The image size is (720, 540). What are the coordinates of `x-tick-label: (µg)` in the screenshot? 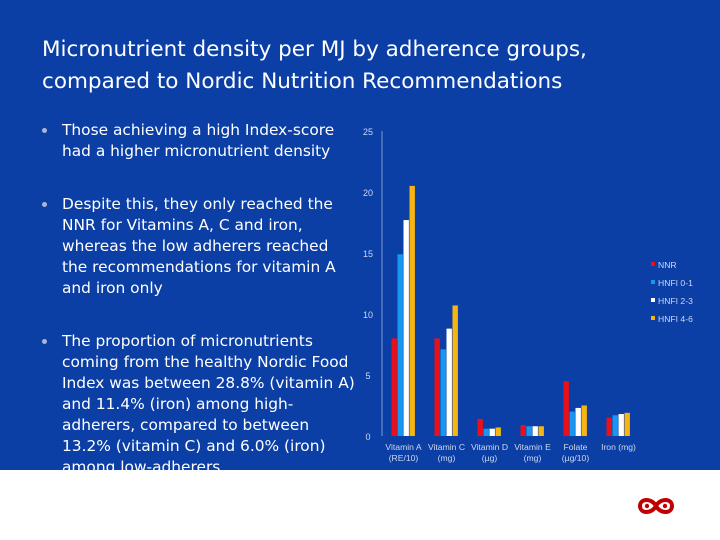 It's located at (490, 458).